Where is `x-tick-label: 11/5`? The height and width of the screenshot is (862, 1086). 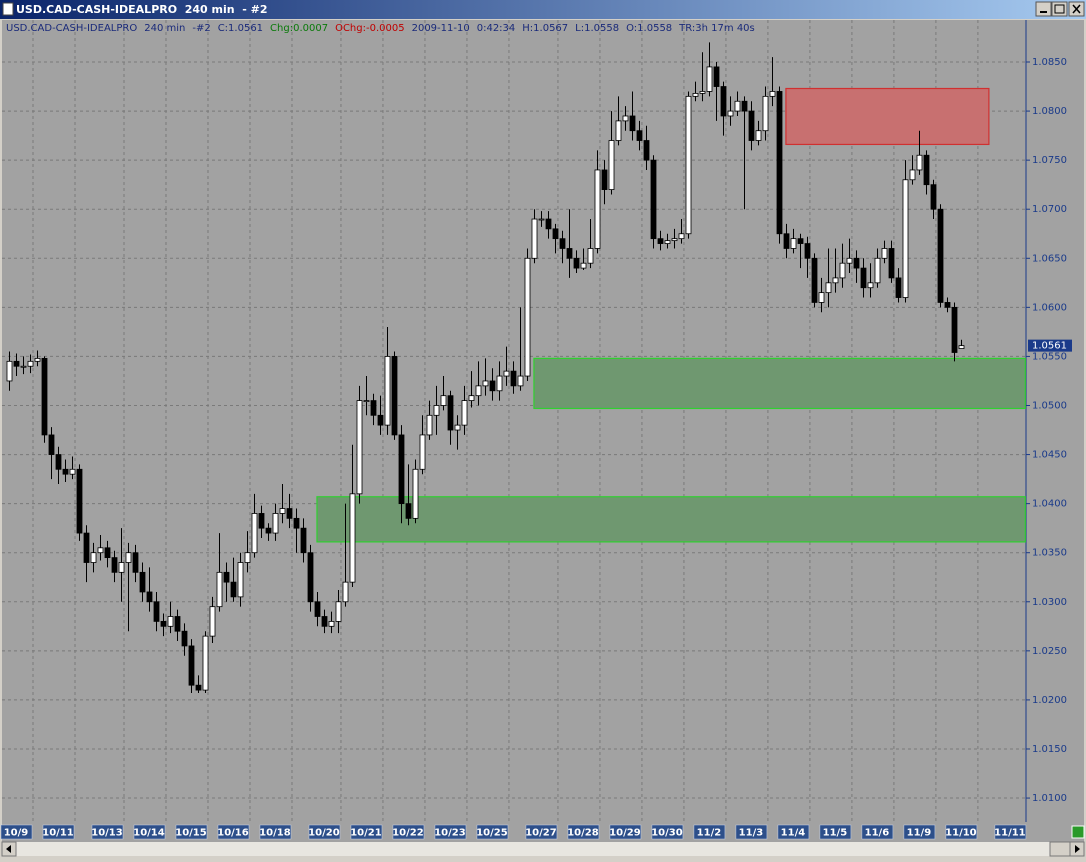 x-tick-label: 11/5 is located at coordinates (835, 833).